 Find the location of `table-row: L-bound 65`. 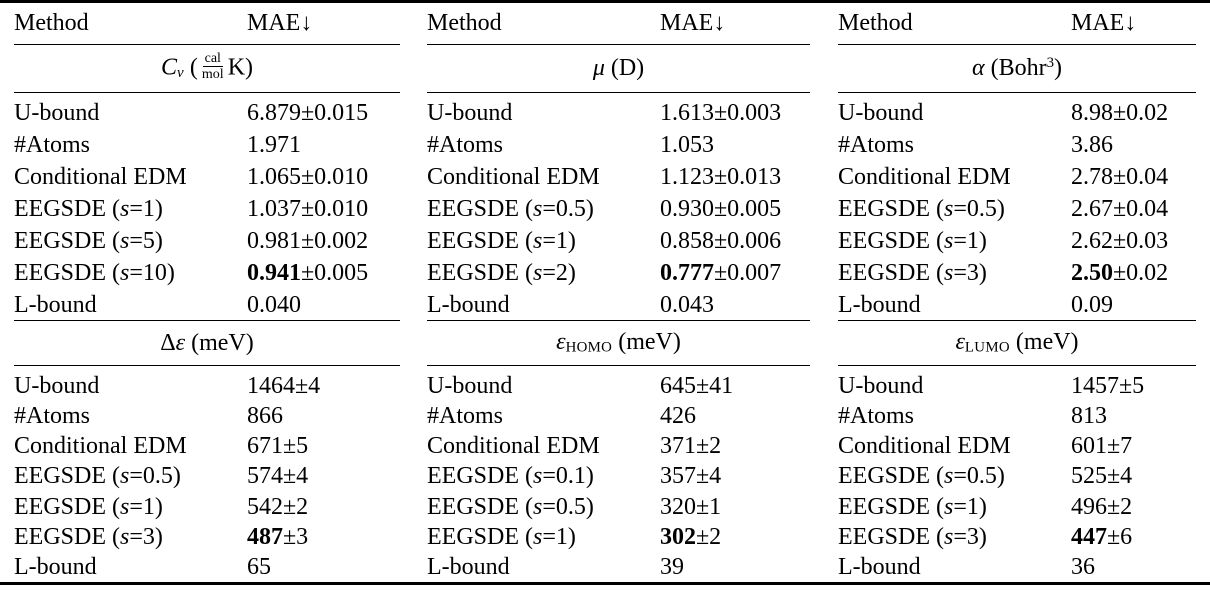

table-row: L-bound 65 is located at coordinates (207, 568).